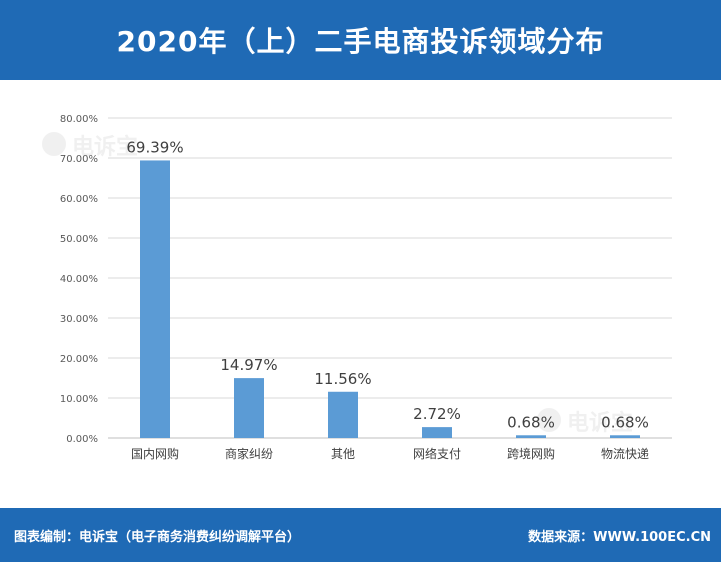  What do you see at coordinates (154, 147) in the screenshot?
I see `data-label: 69.39%` at bounding box center [154, 147].